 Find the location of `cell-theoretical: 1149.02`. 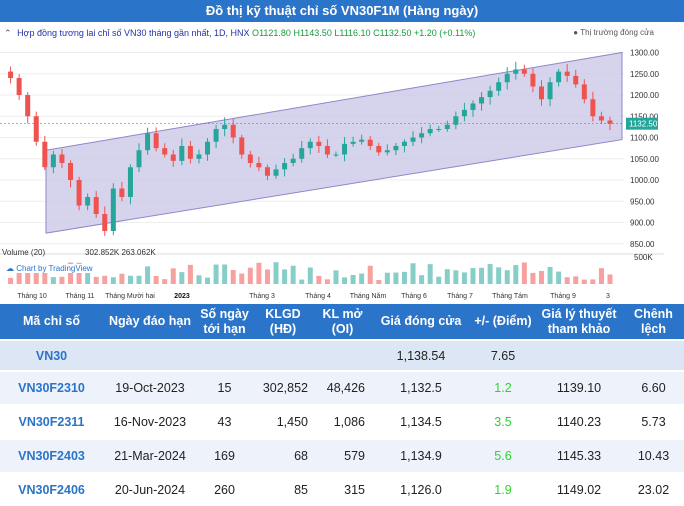

cell-theoretical: 1149.02 is located at coordinates (579, 489).